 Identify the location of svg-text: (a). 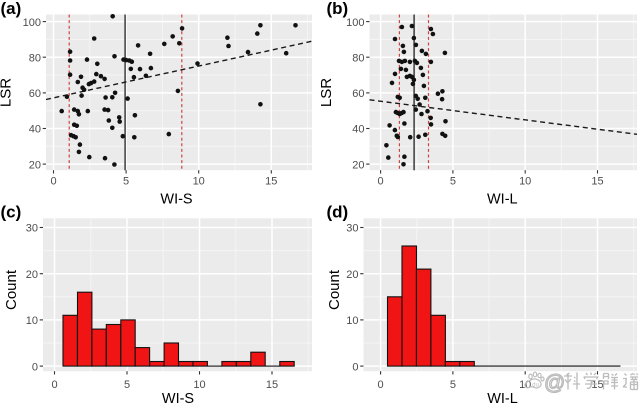
(11, 9).